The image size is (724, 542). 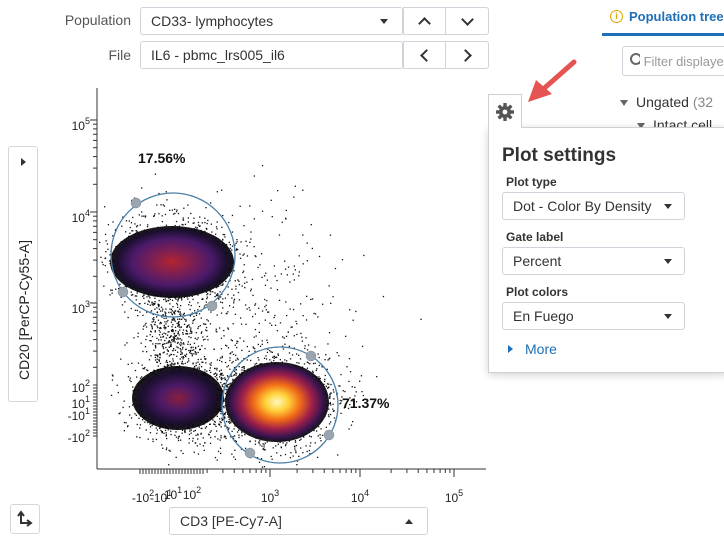 What do you see at coordinates (218, 55) in the screenshot?
I see `file-select-value: IL6 - pbmc_lrs005_il6` at bounding box center [218, 55].